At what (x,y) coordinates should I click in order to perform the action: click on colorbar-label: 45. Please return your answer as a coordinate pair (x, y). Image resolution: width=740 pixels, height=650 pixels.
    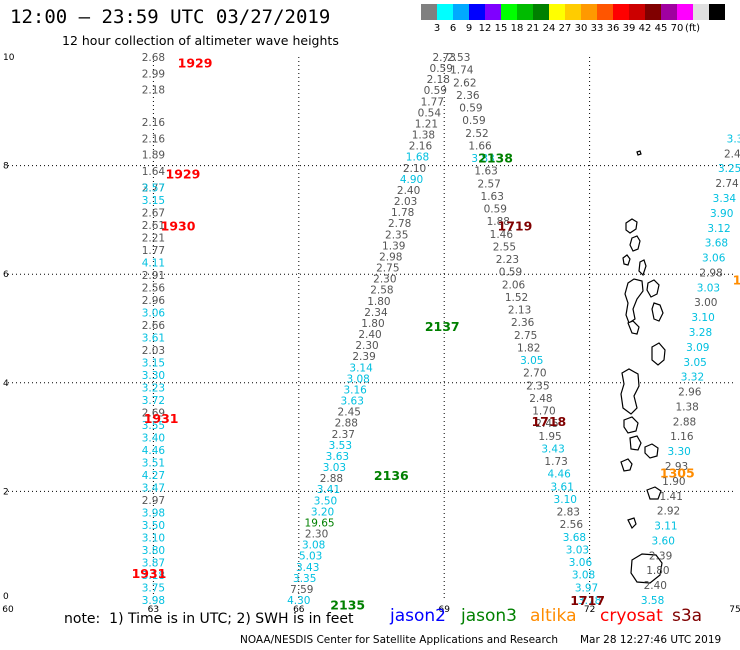
    Looking at the image, I should click on (661, 28).